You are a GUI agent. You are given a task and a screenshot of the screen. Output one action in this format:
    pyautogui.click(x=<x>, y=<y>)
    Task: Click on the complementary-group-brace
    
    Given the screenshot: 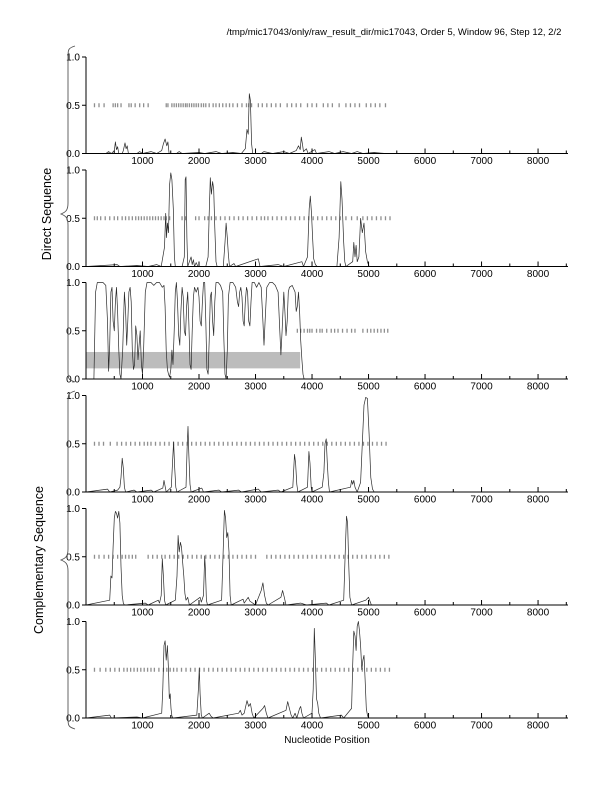 What is the action you would take?
    pyautogui.click(x=67, y=560)
    